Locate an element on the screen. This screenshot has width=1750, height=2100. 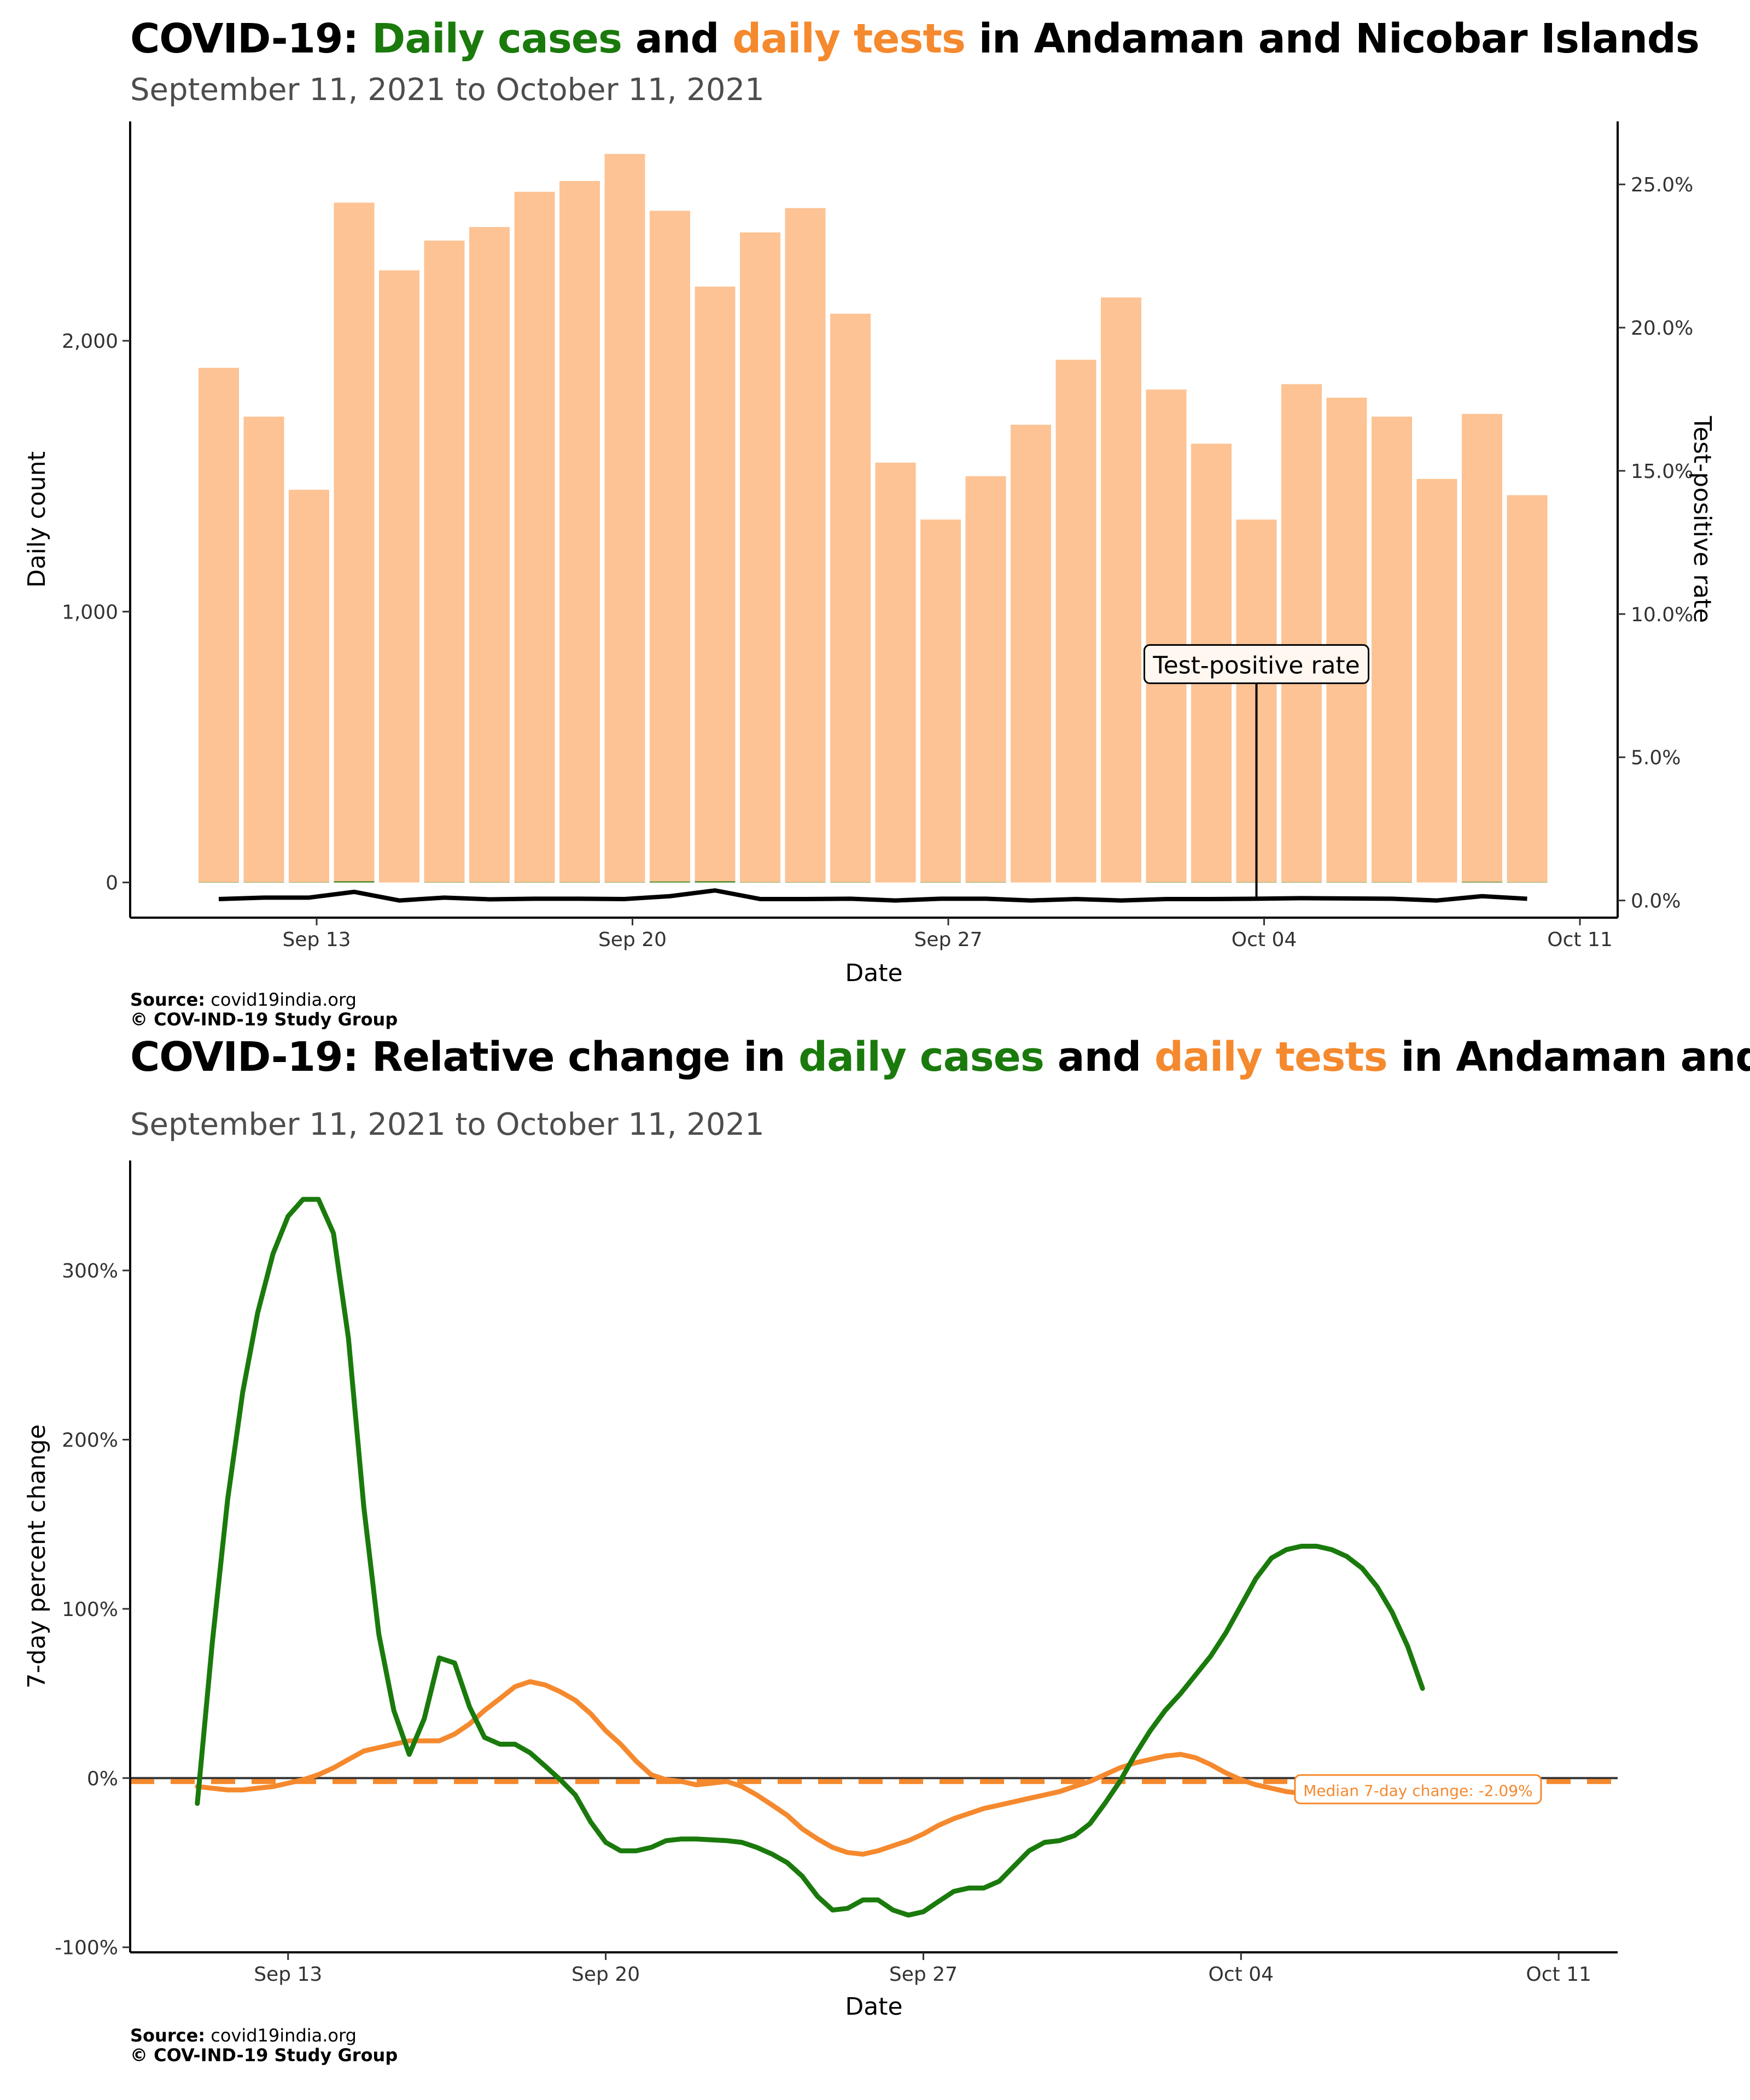
series-line-daily-tests is located at coordinates (787, 1768).